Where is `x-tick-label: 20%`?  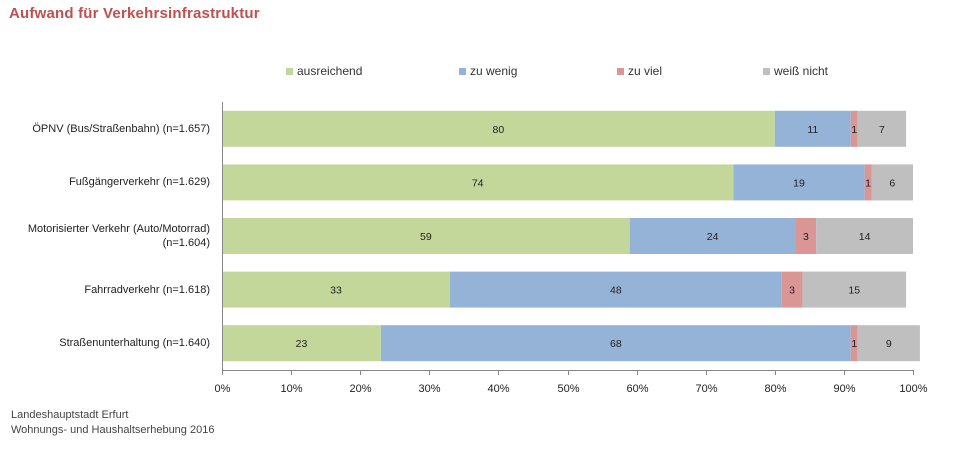 x-tick-label: 20% is located at coordinates (360, 389).